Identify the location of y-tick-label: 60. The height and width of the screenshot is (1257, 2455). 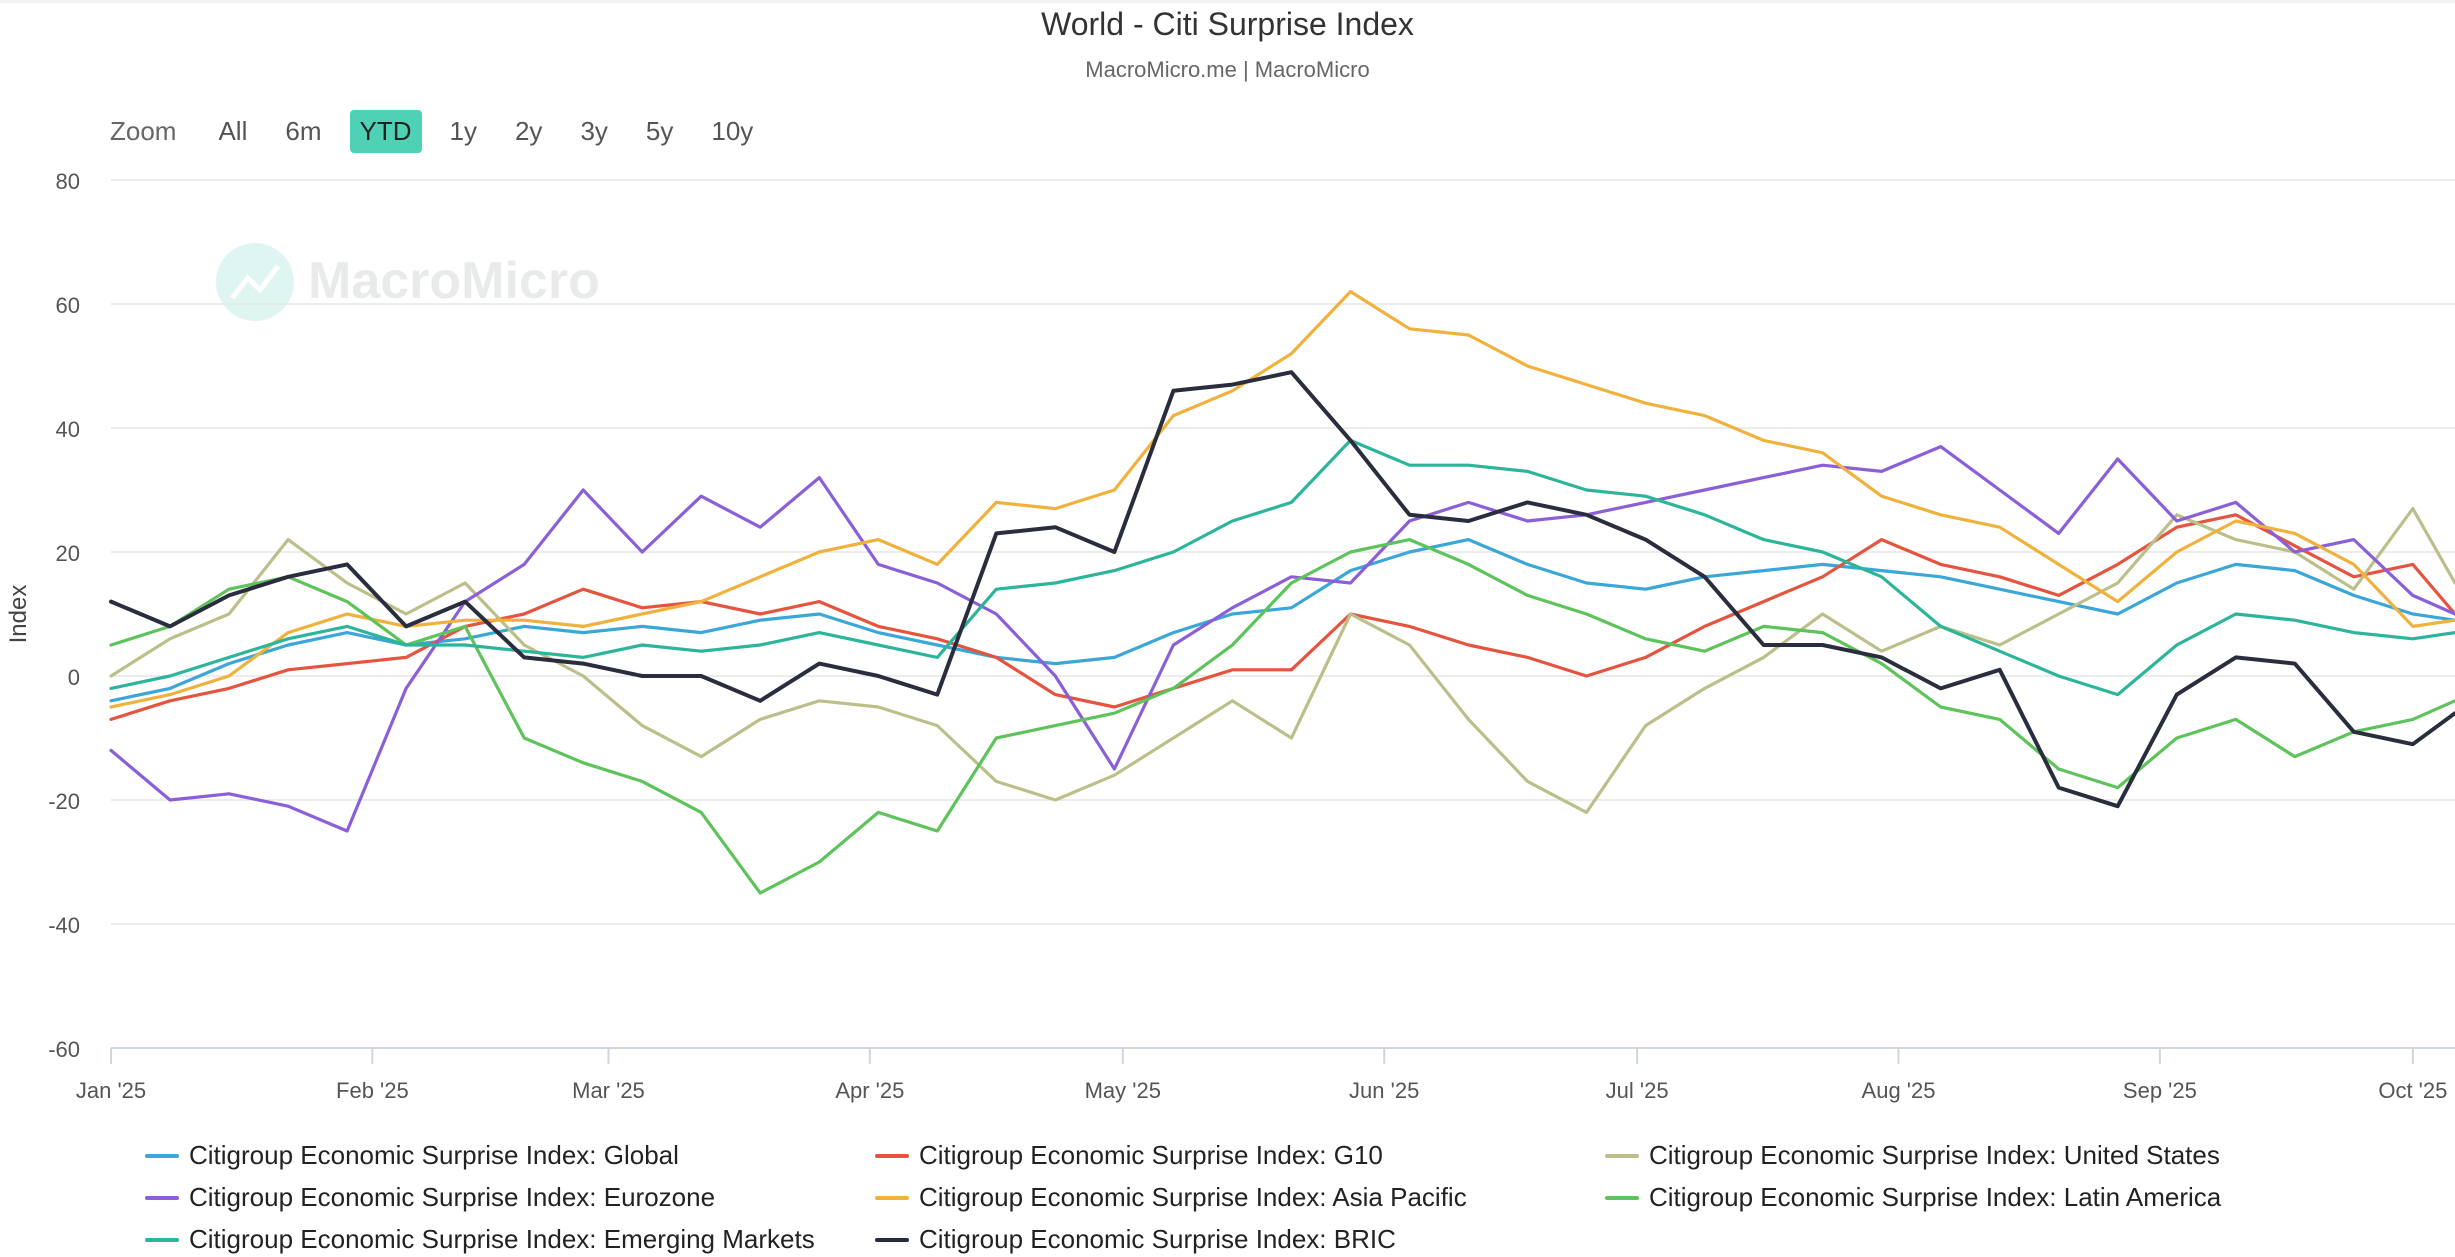
(68, 305).